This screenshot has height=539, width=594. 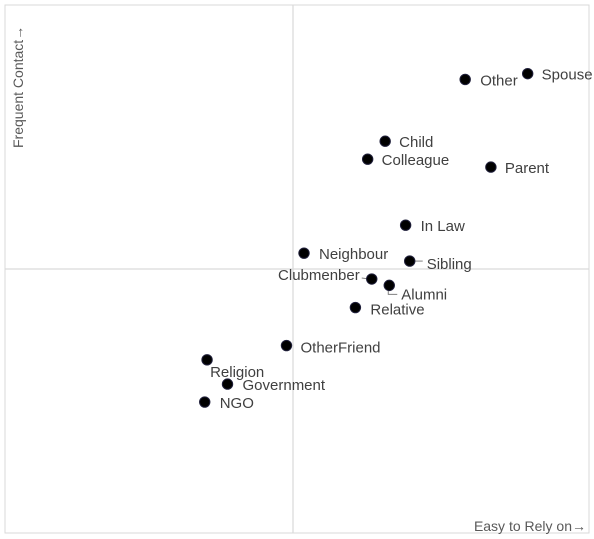 I want to click on leader-line-alumni, so click(x=392, y=292).